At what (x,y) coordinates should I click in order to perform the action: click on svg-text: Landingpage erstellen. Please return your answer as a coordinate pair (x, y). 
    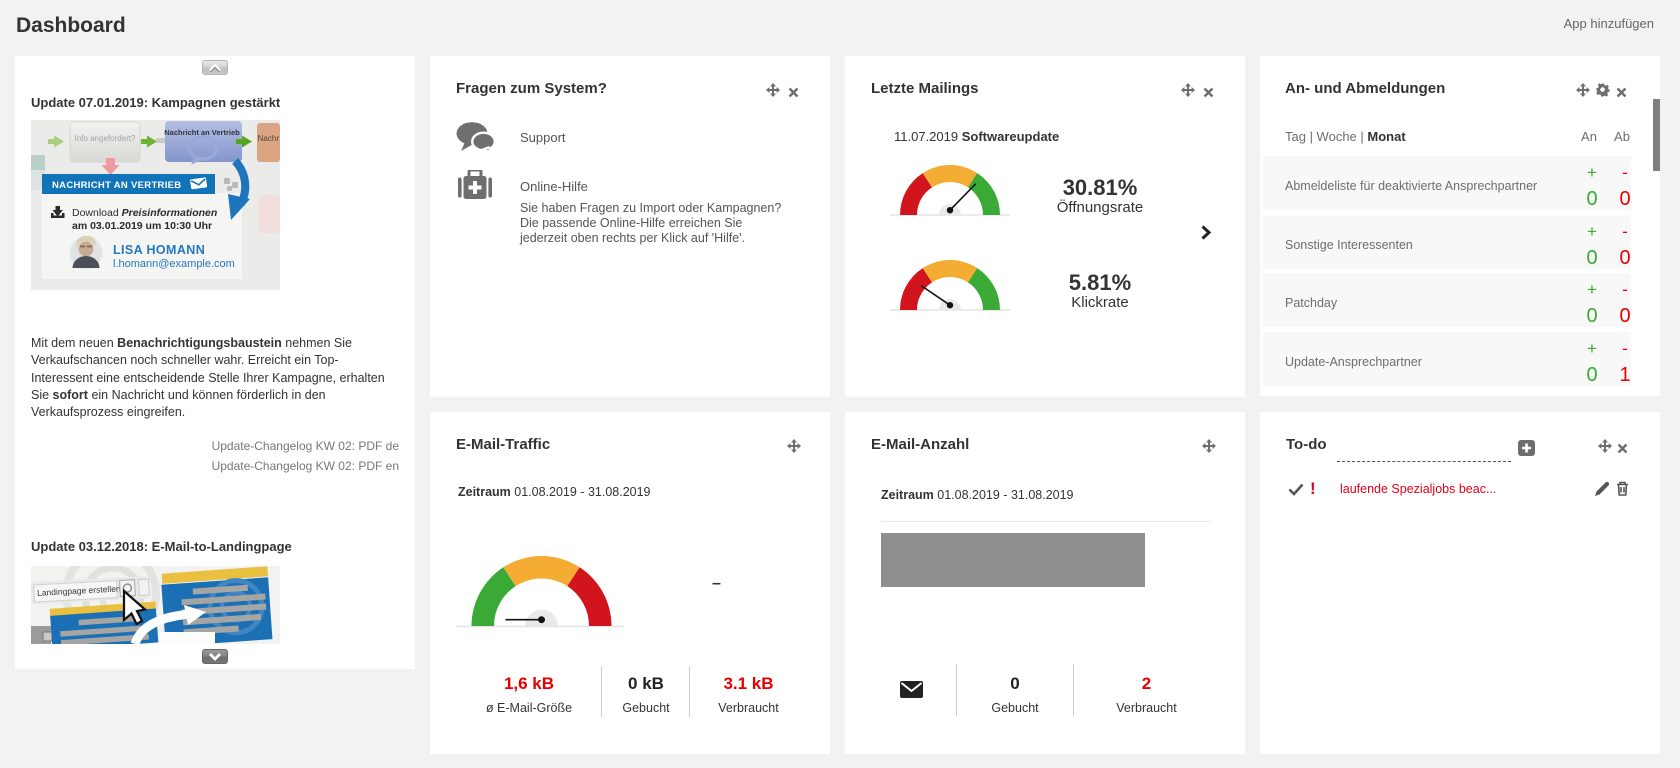
    Looking at the image, I should click on (79, 590).